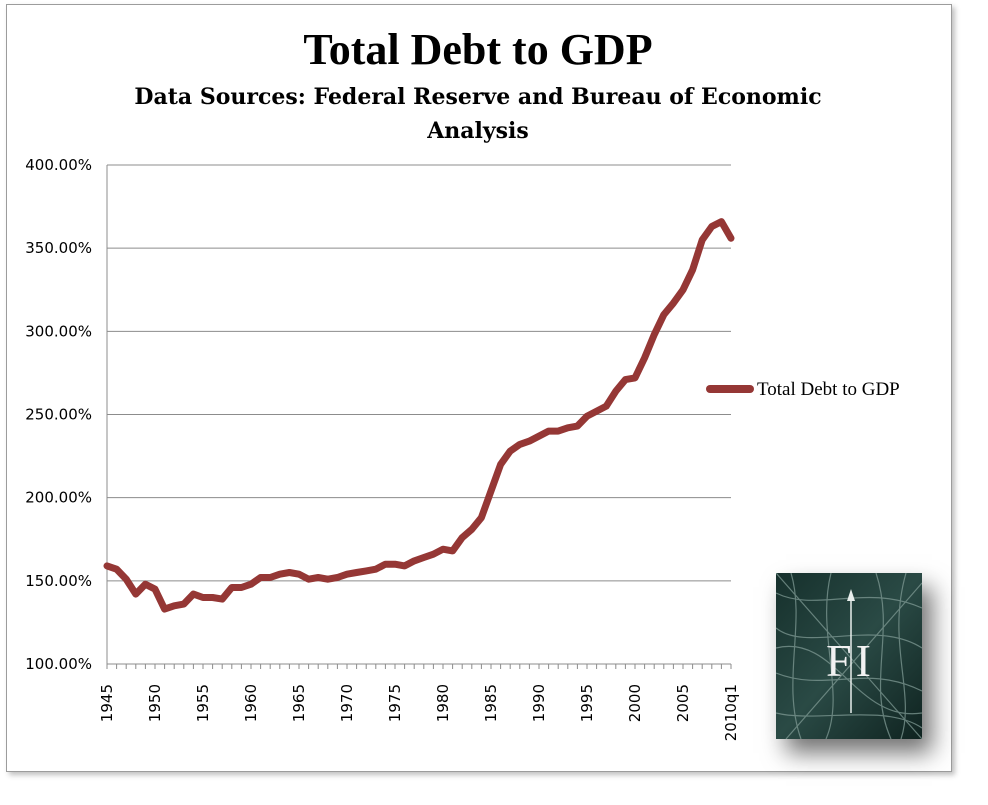 The width and height of the screenshot is (988, 805). Describe the element at coordinates (58, 498) in the screenshot. I see `y-tick-label: 200.00%` at that location.